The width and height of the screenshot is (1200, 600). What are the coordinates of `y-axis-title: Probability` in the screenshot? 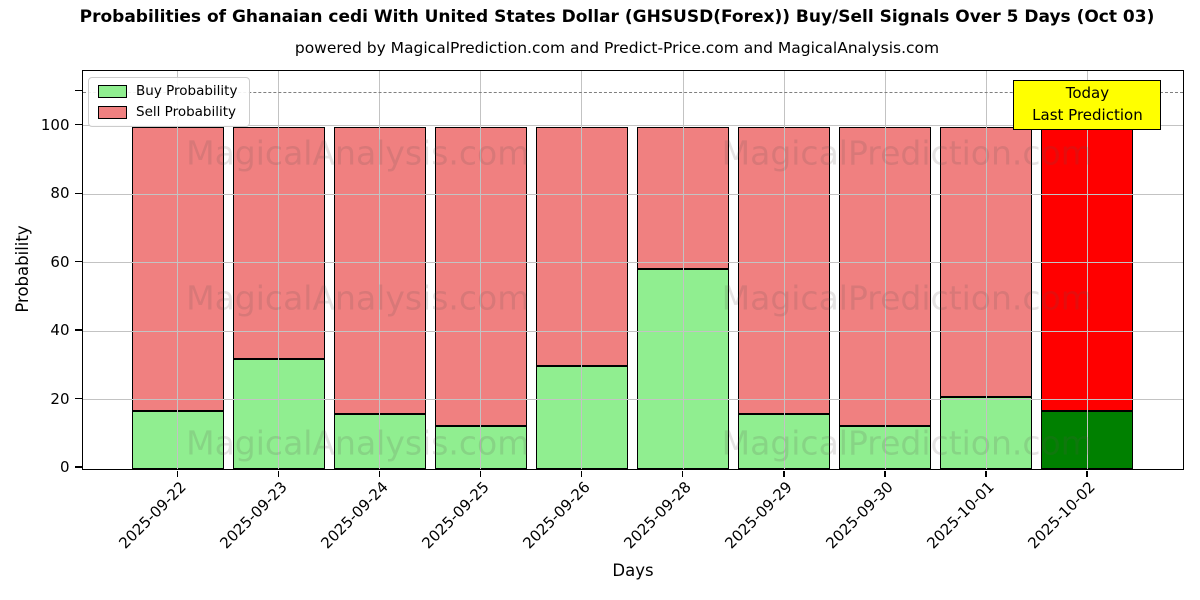 It's located at (22, 269).